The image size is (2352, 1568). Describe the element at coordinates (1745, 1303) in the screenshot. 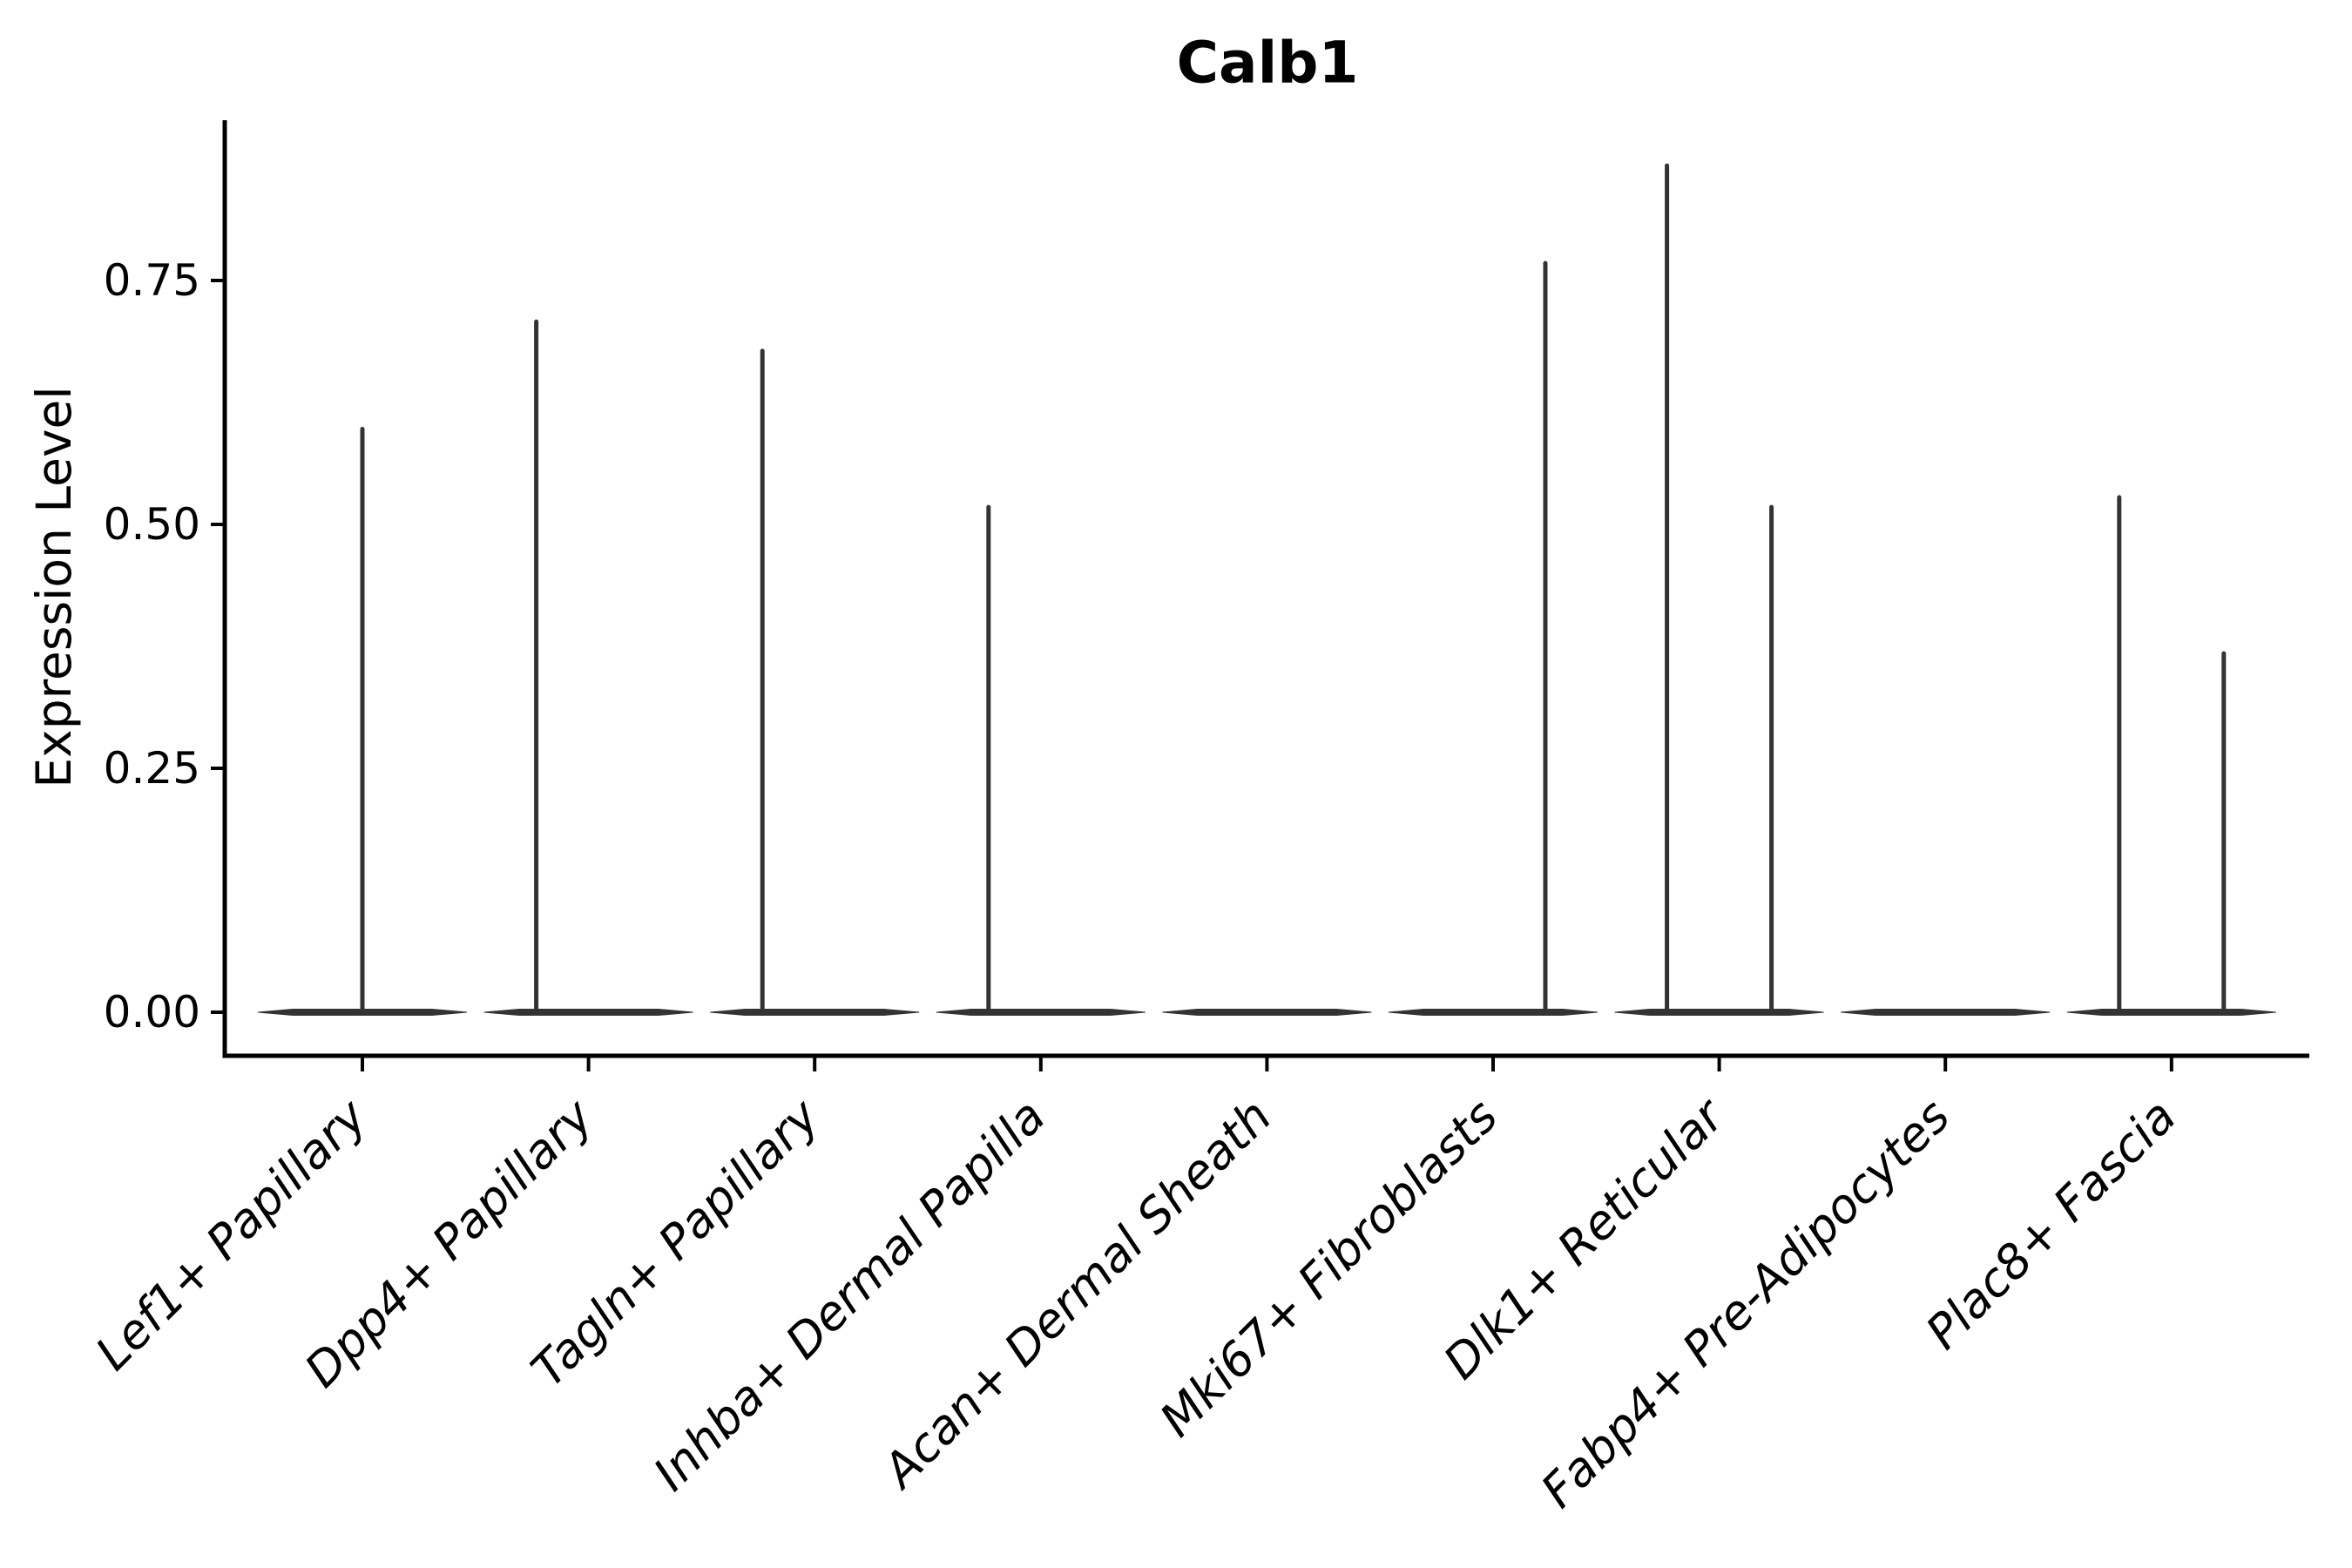

I see `x-tick-label: Fabp4+ Pre-Adipocytes` at that location.